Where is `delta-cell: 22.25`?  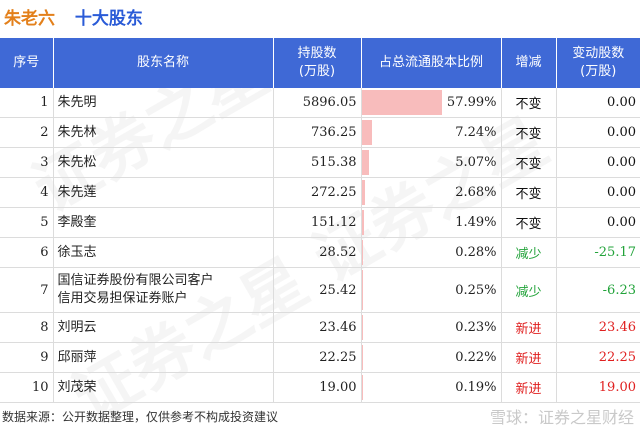
delta-cell: 22.25 is located at coordinates (598, 358).